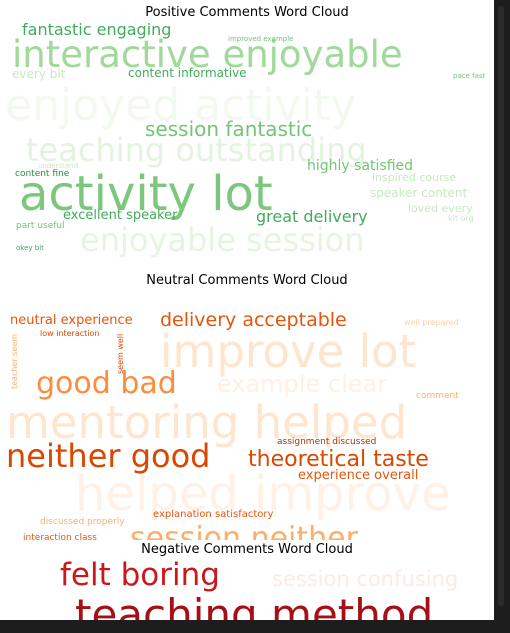  I want to click on word-neutral-16: explanation satisfactory, so click(213, 514).